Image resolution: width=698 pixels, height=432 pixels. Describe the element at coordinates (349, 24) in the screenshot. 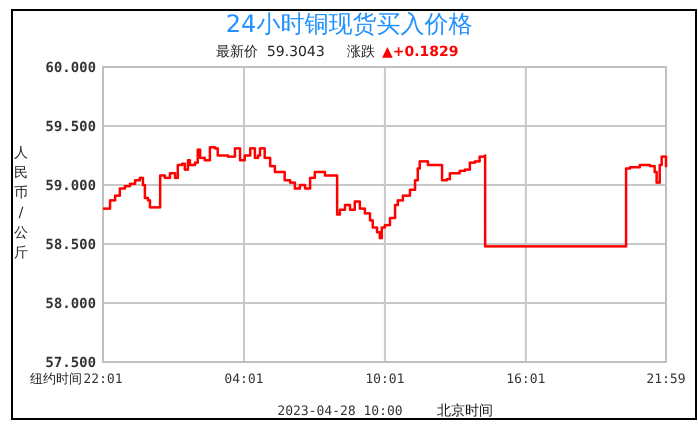

I see `chart-title: 24小时铜现货买入价格` at that location.